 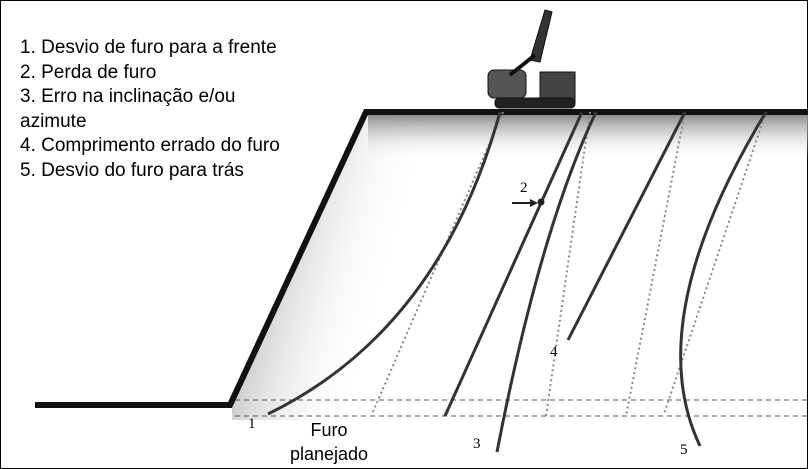 I want to click on hole-label: 4, so click(x=554, y=352).